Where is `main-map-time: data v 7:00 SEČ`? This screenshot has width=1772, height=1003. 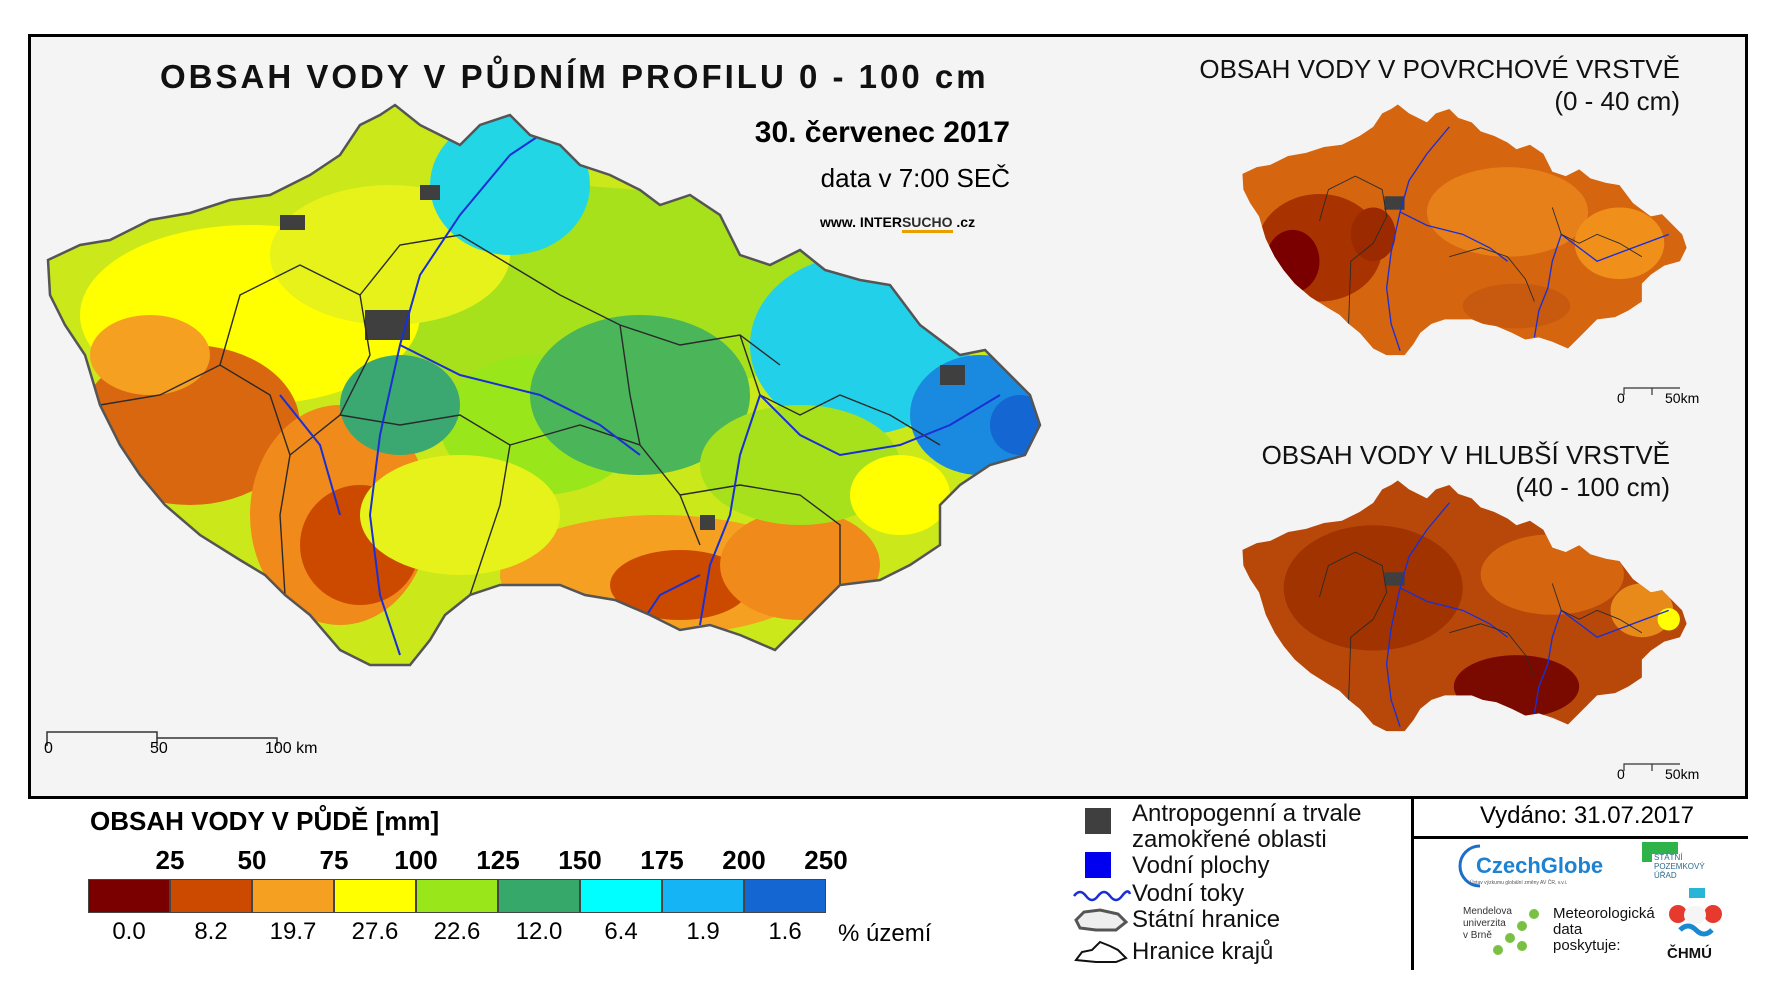 main-map-time: data v 7:00 SEČ is located at coordinates (915, 178).